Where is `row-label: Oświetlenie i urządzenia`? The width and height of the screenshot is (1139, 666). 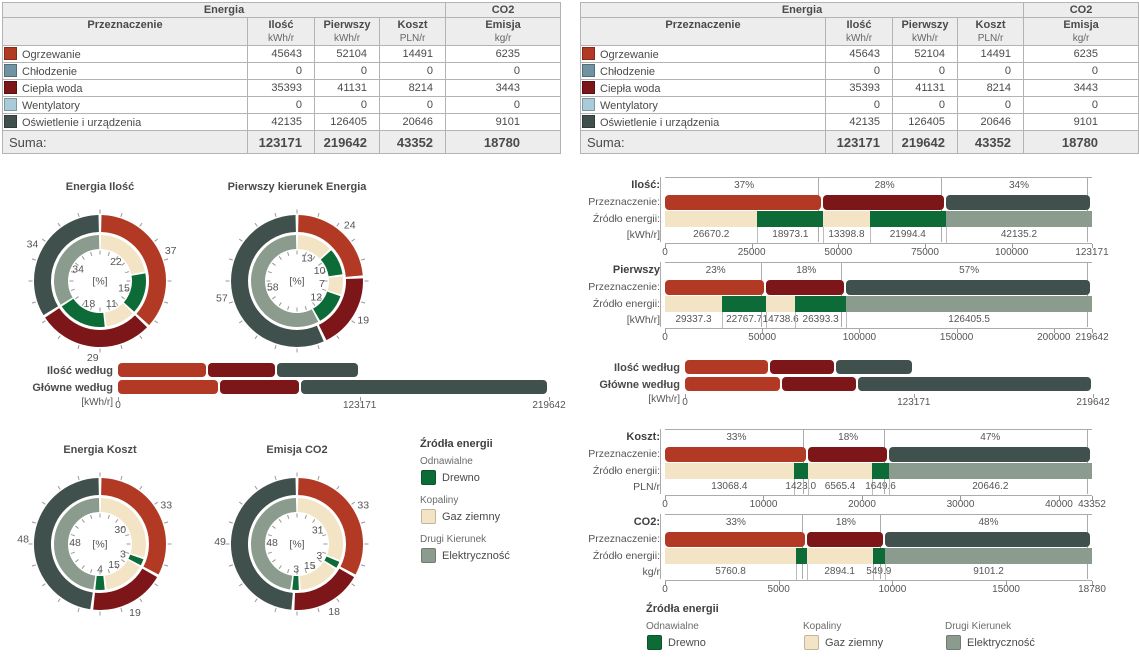
row-label: Oświetlenie i urządzenia is located at coordinates (660, 123).